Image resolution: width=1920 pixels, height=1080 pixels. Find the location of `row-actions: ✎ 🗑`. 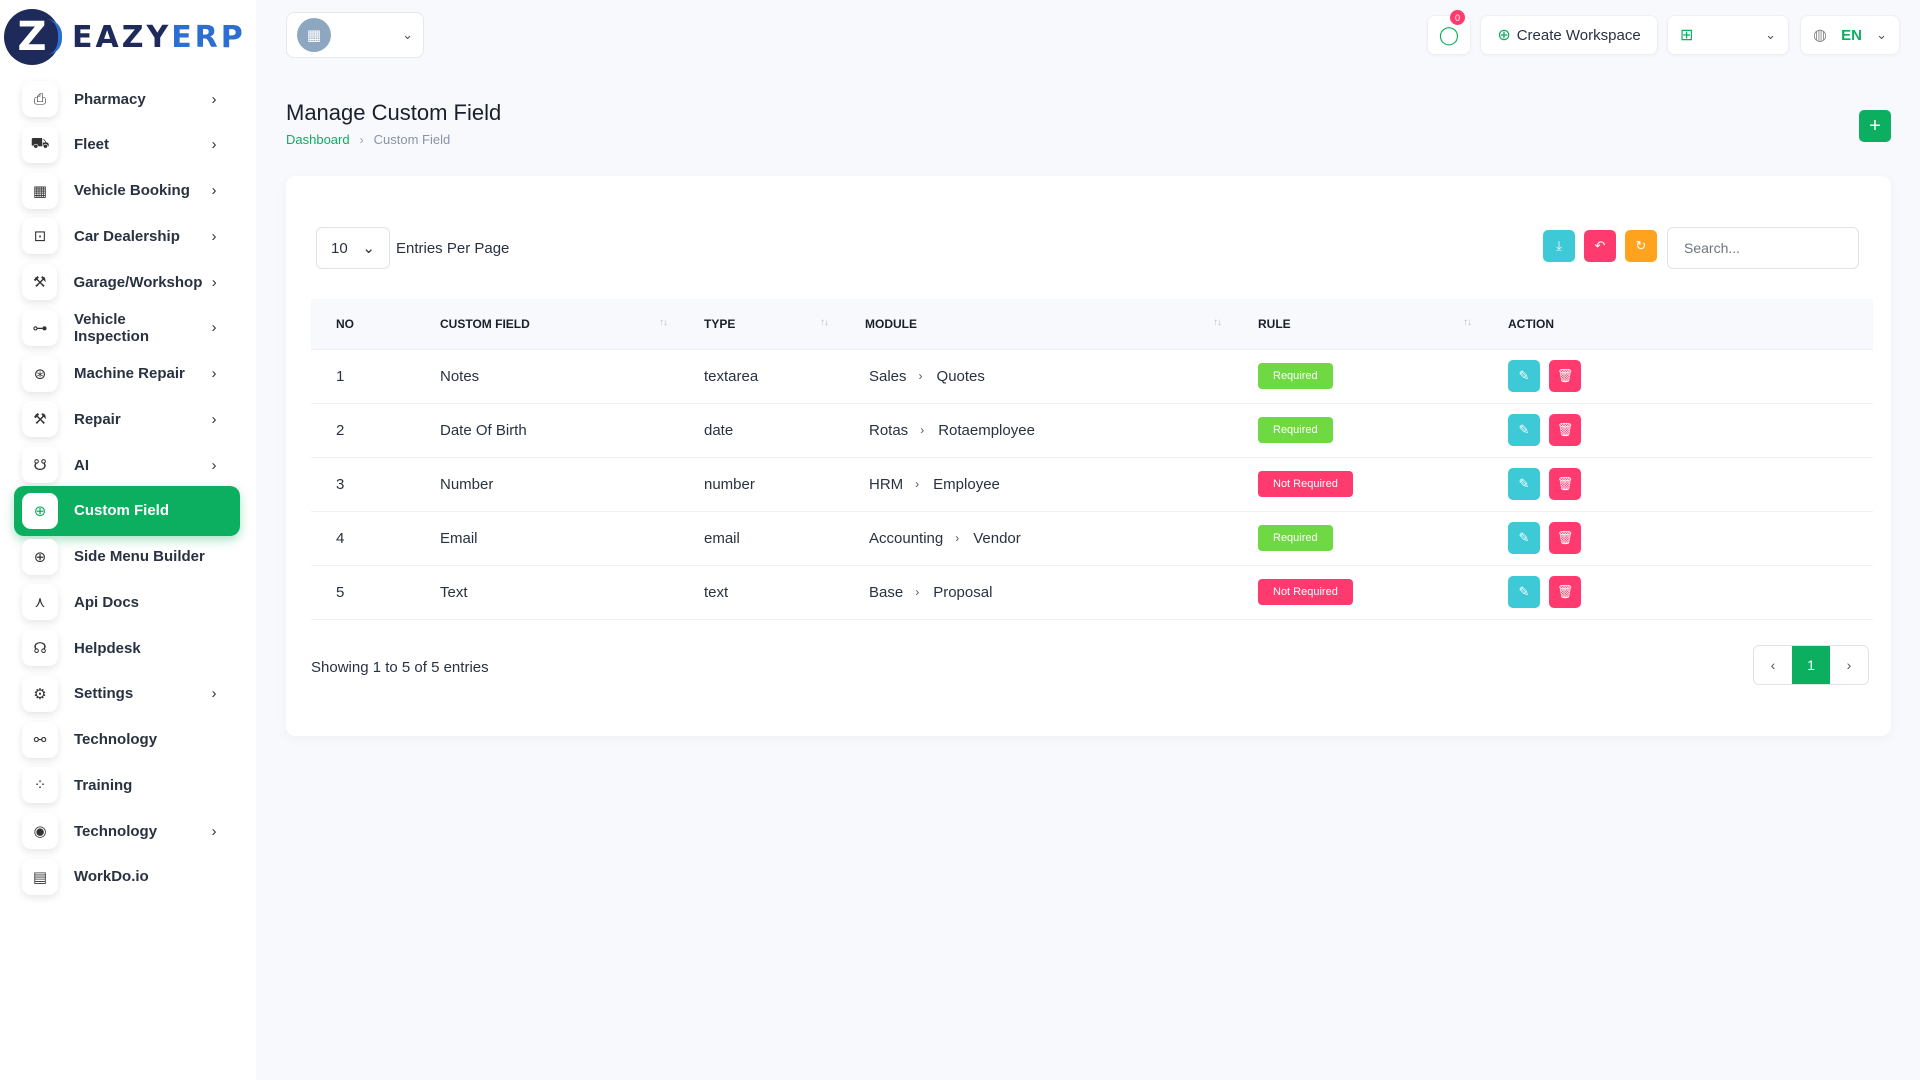

row-actions: ✎ 🗑 is located at coordinates (1678, 430).